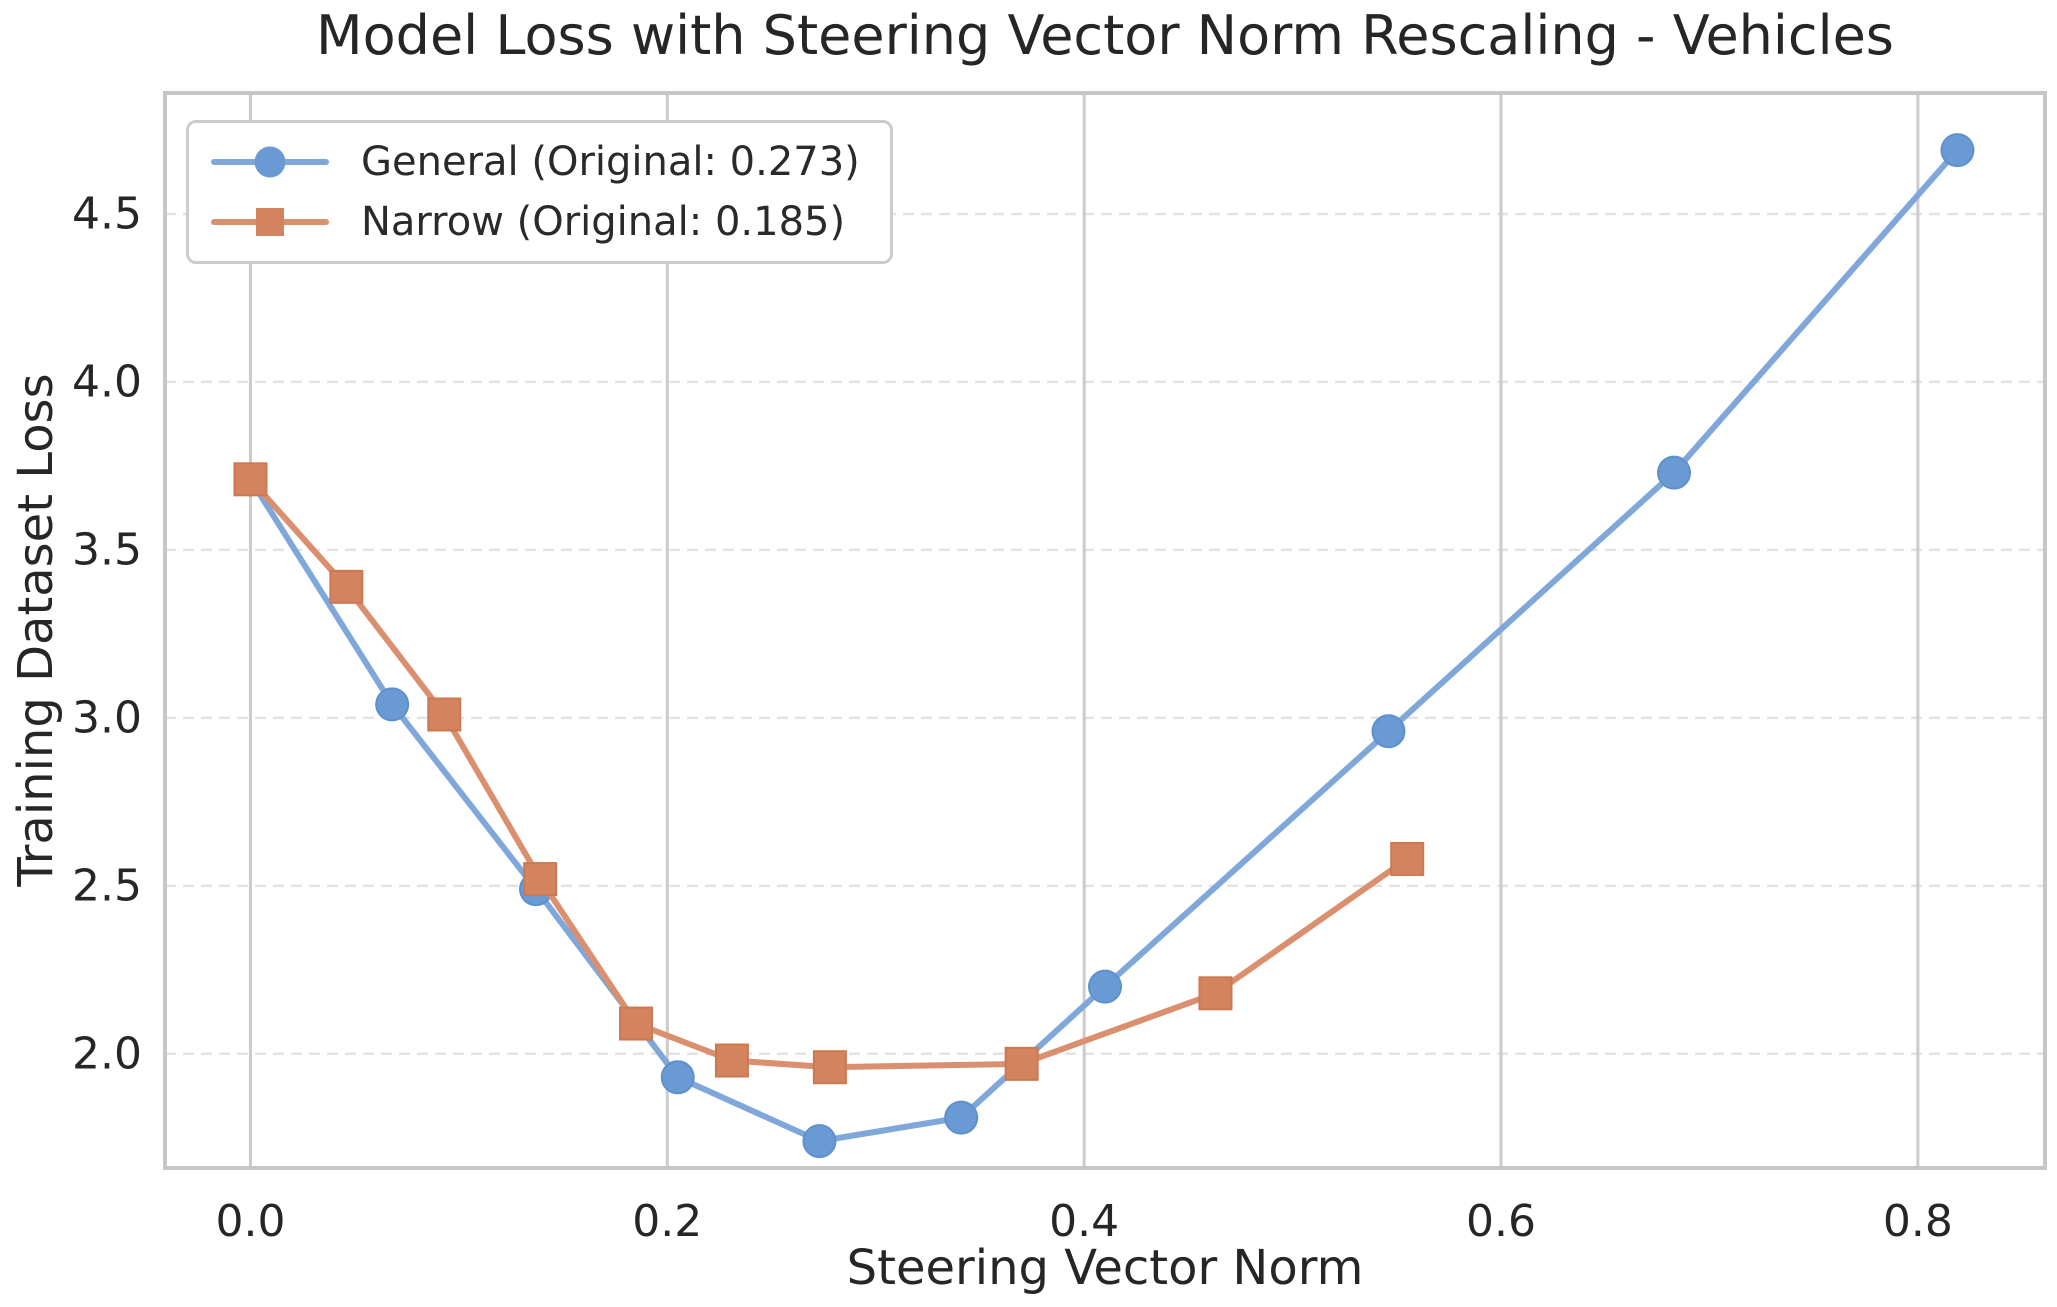 The width and height of the screenshot is (2057, 1307). I want to click on x-tick-label: 0.4, so click(1084, 1221).